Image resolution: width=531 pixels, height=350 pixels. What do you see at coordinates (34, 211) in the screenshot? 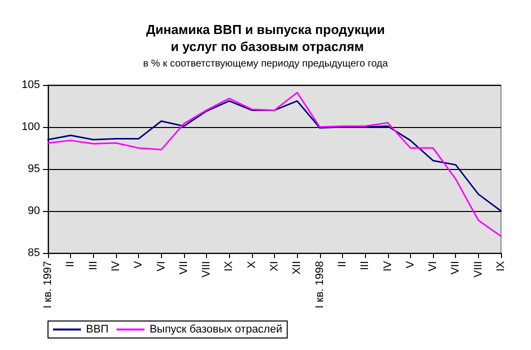
I see `y-tick-label: 90` at bounding box center [34, 211].